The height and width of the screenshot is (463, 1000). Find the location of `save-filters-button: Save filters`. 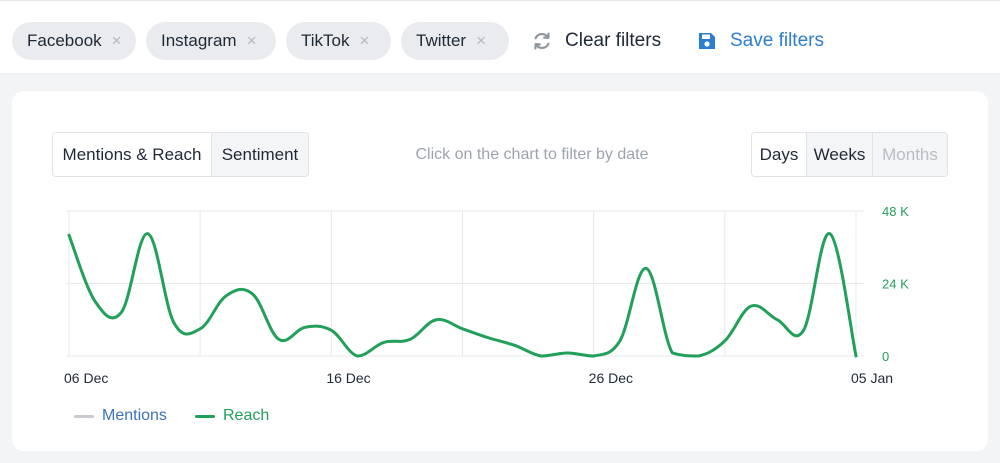

save-filters-button: Save filters is located at coordinates (760, 41).